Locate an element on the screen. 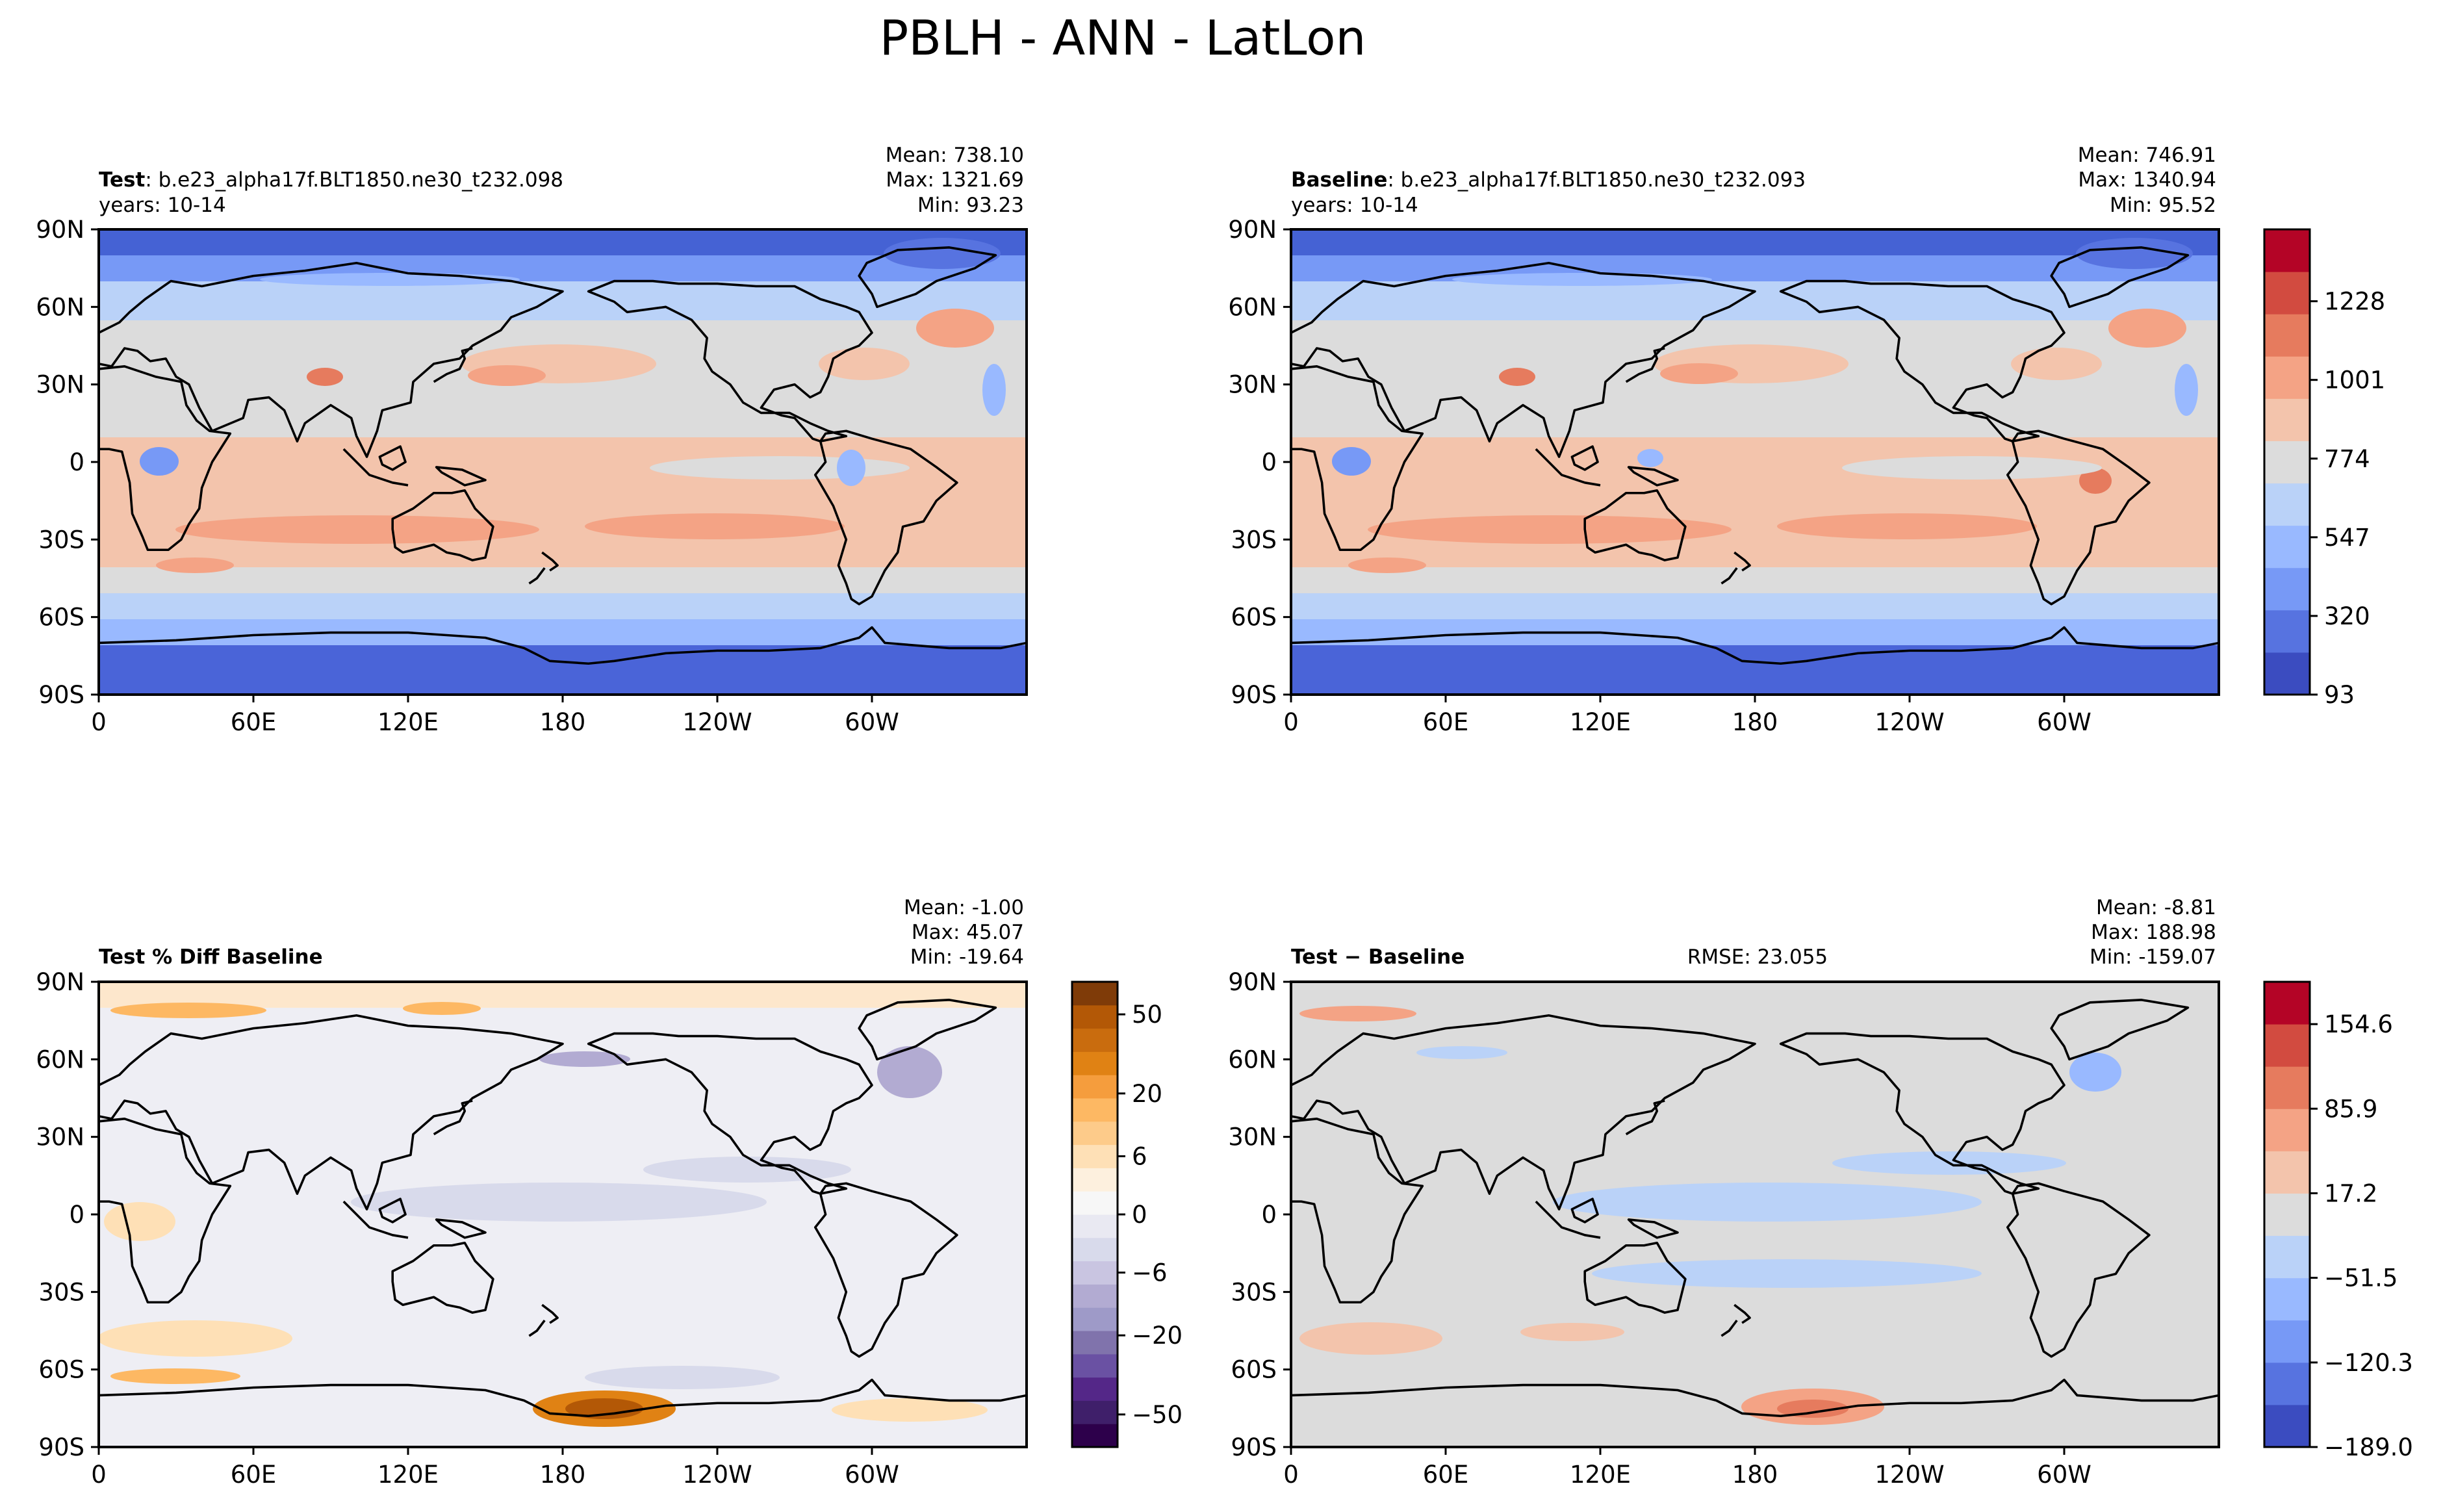  baseline-y-tick-label: 30N is located at coordinates (1252, 385).